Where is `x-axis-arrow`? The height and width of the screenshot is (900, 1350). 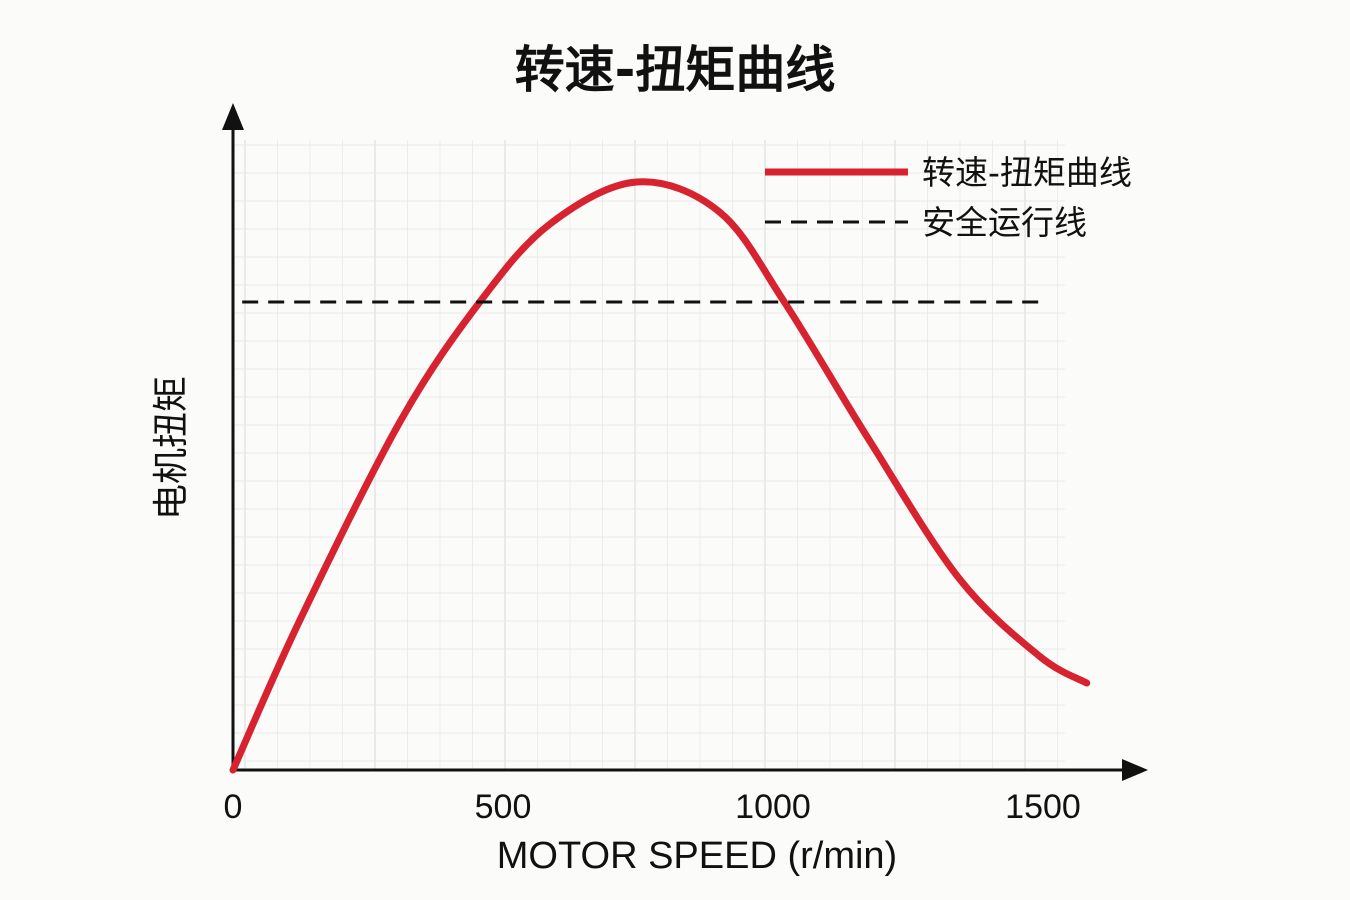
x-axis-arrow is located at coordinates (1135, 770).